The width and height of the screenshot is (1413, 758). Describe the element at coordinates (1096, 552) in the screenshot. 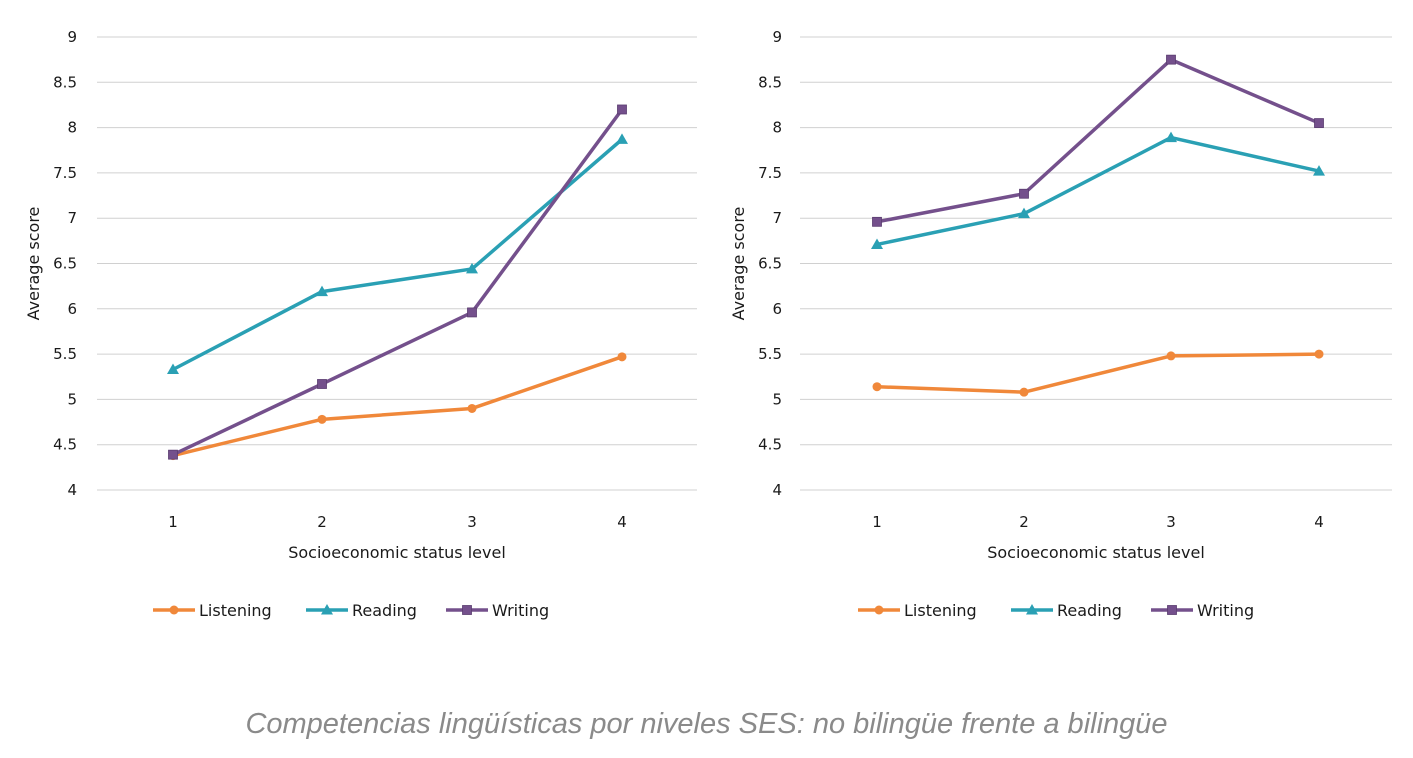

I see `right-x-axis-title: Socioeconomic status level` at that location.